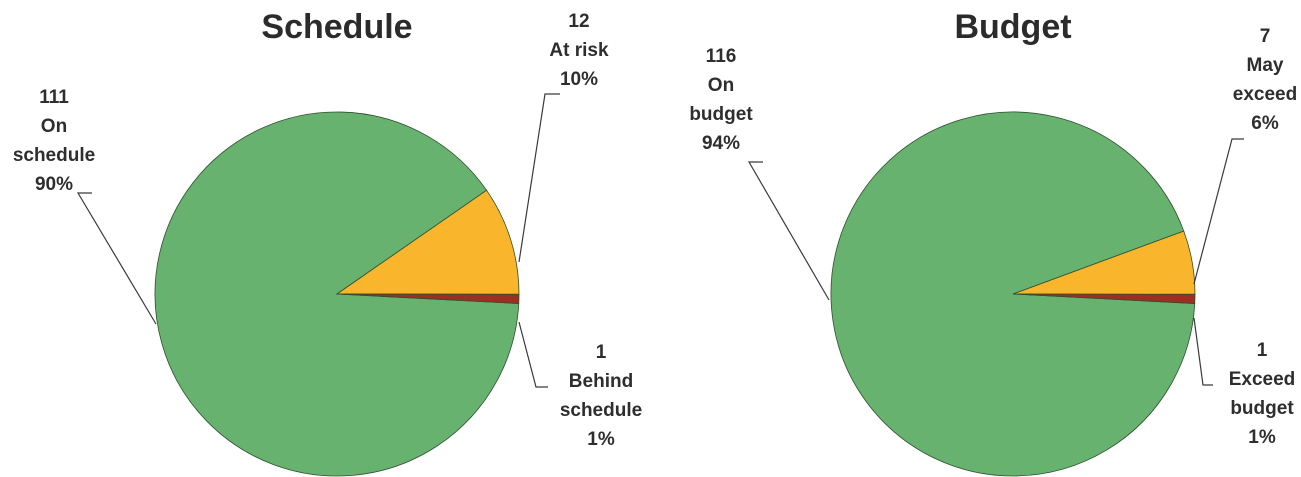  I want to click on slice-label-on-budget: 116 On budget 94%, so click(721, 100).